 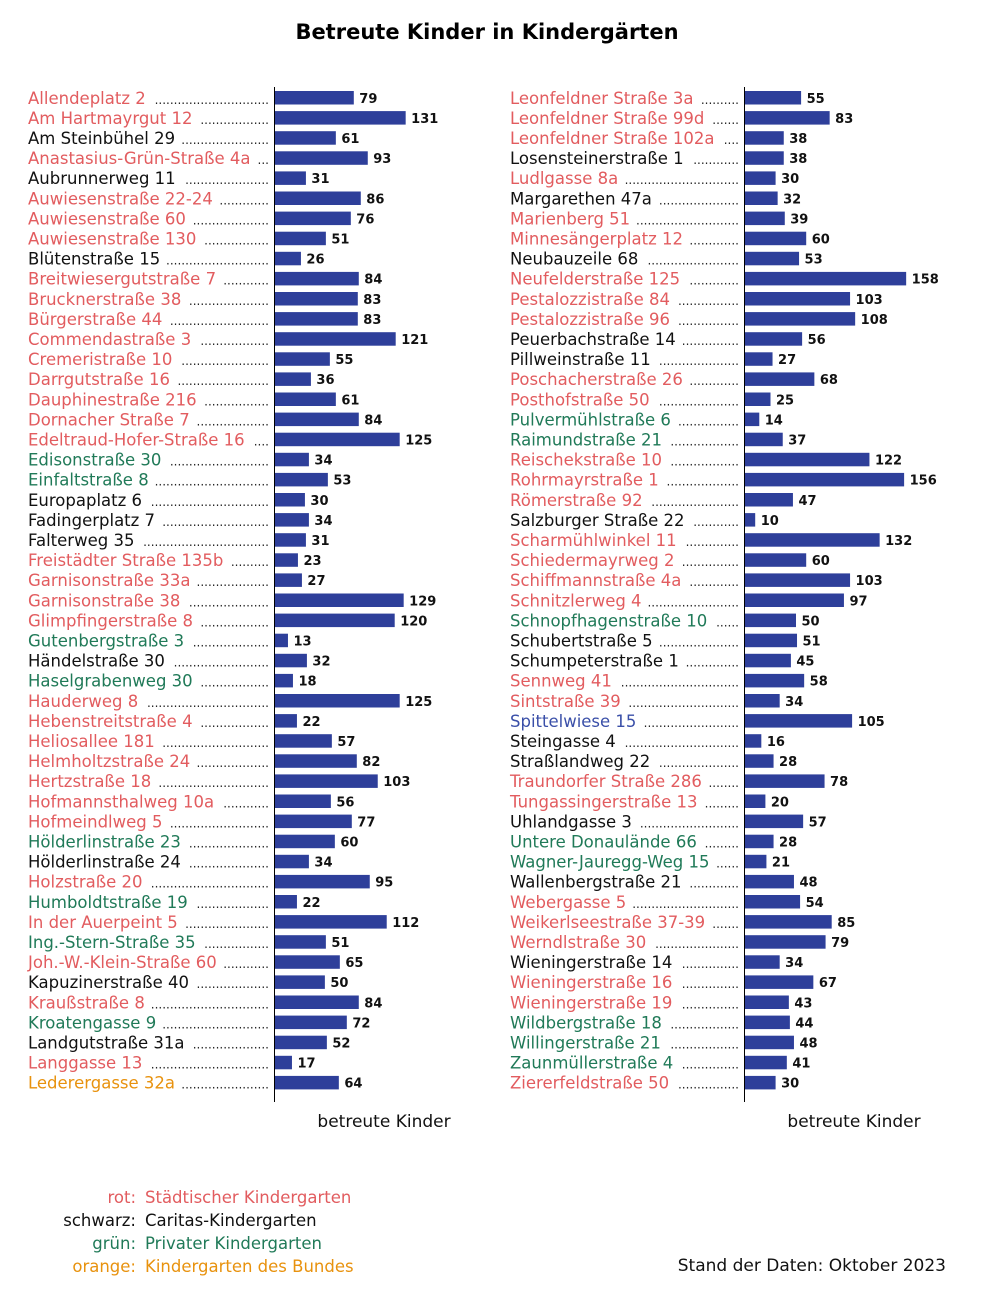 What do you see at coordinates (603, 841) in the screenshot?
I see `category-label: Untere Donaulände 66` at bounding box center [603, 841].